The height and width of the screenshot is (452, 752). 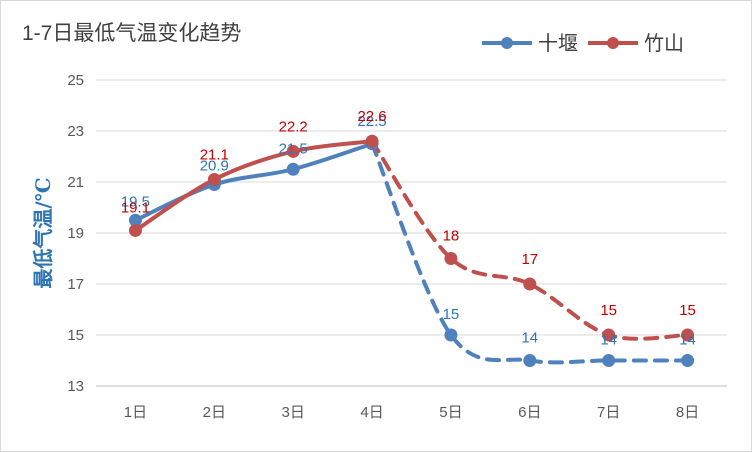 I want to click on data-label-zhushan: 18, so click(x=451, y=236).